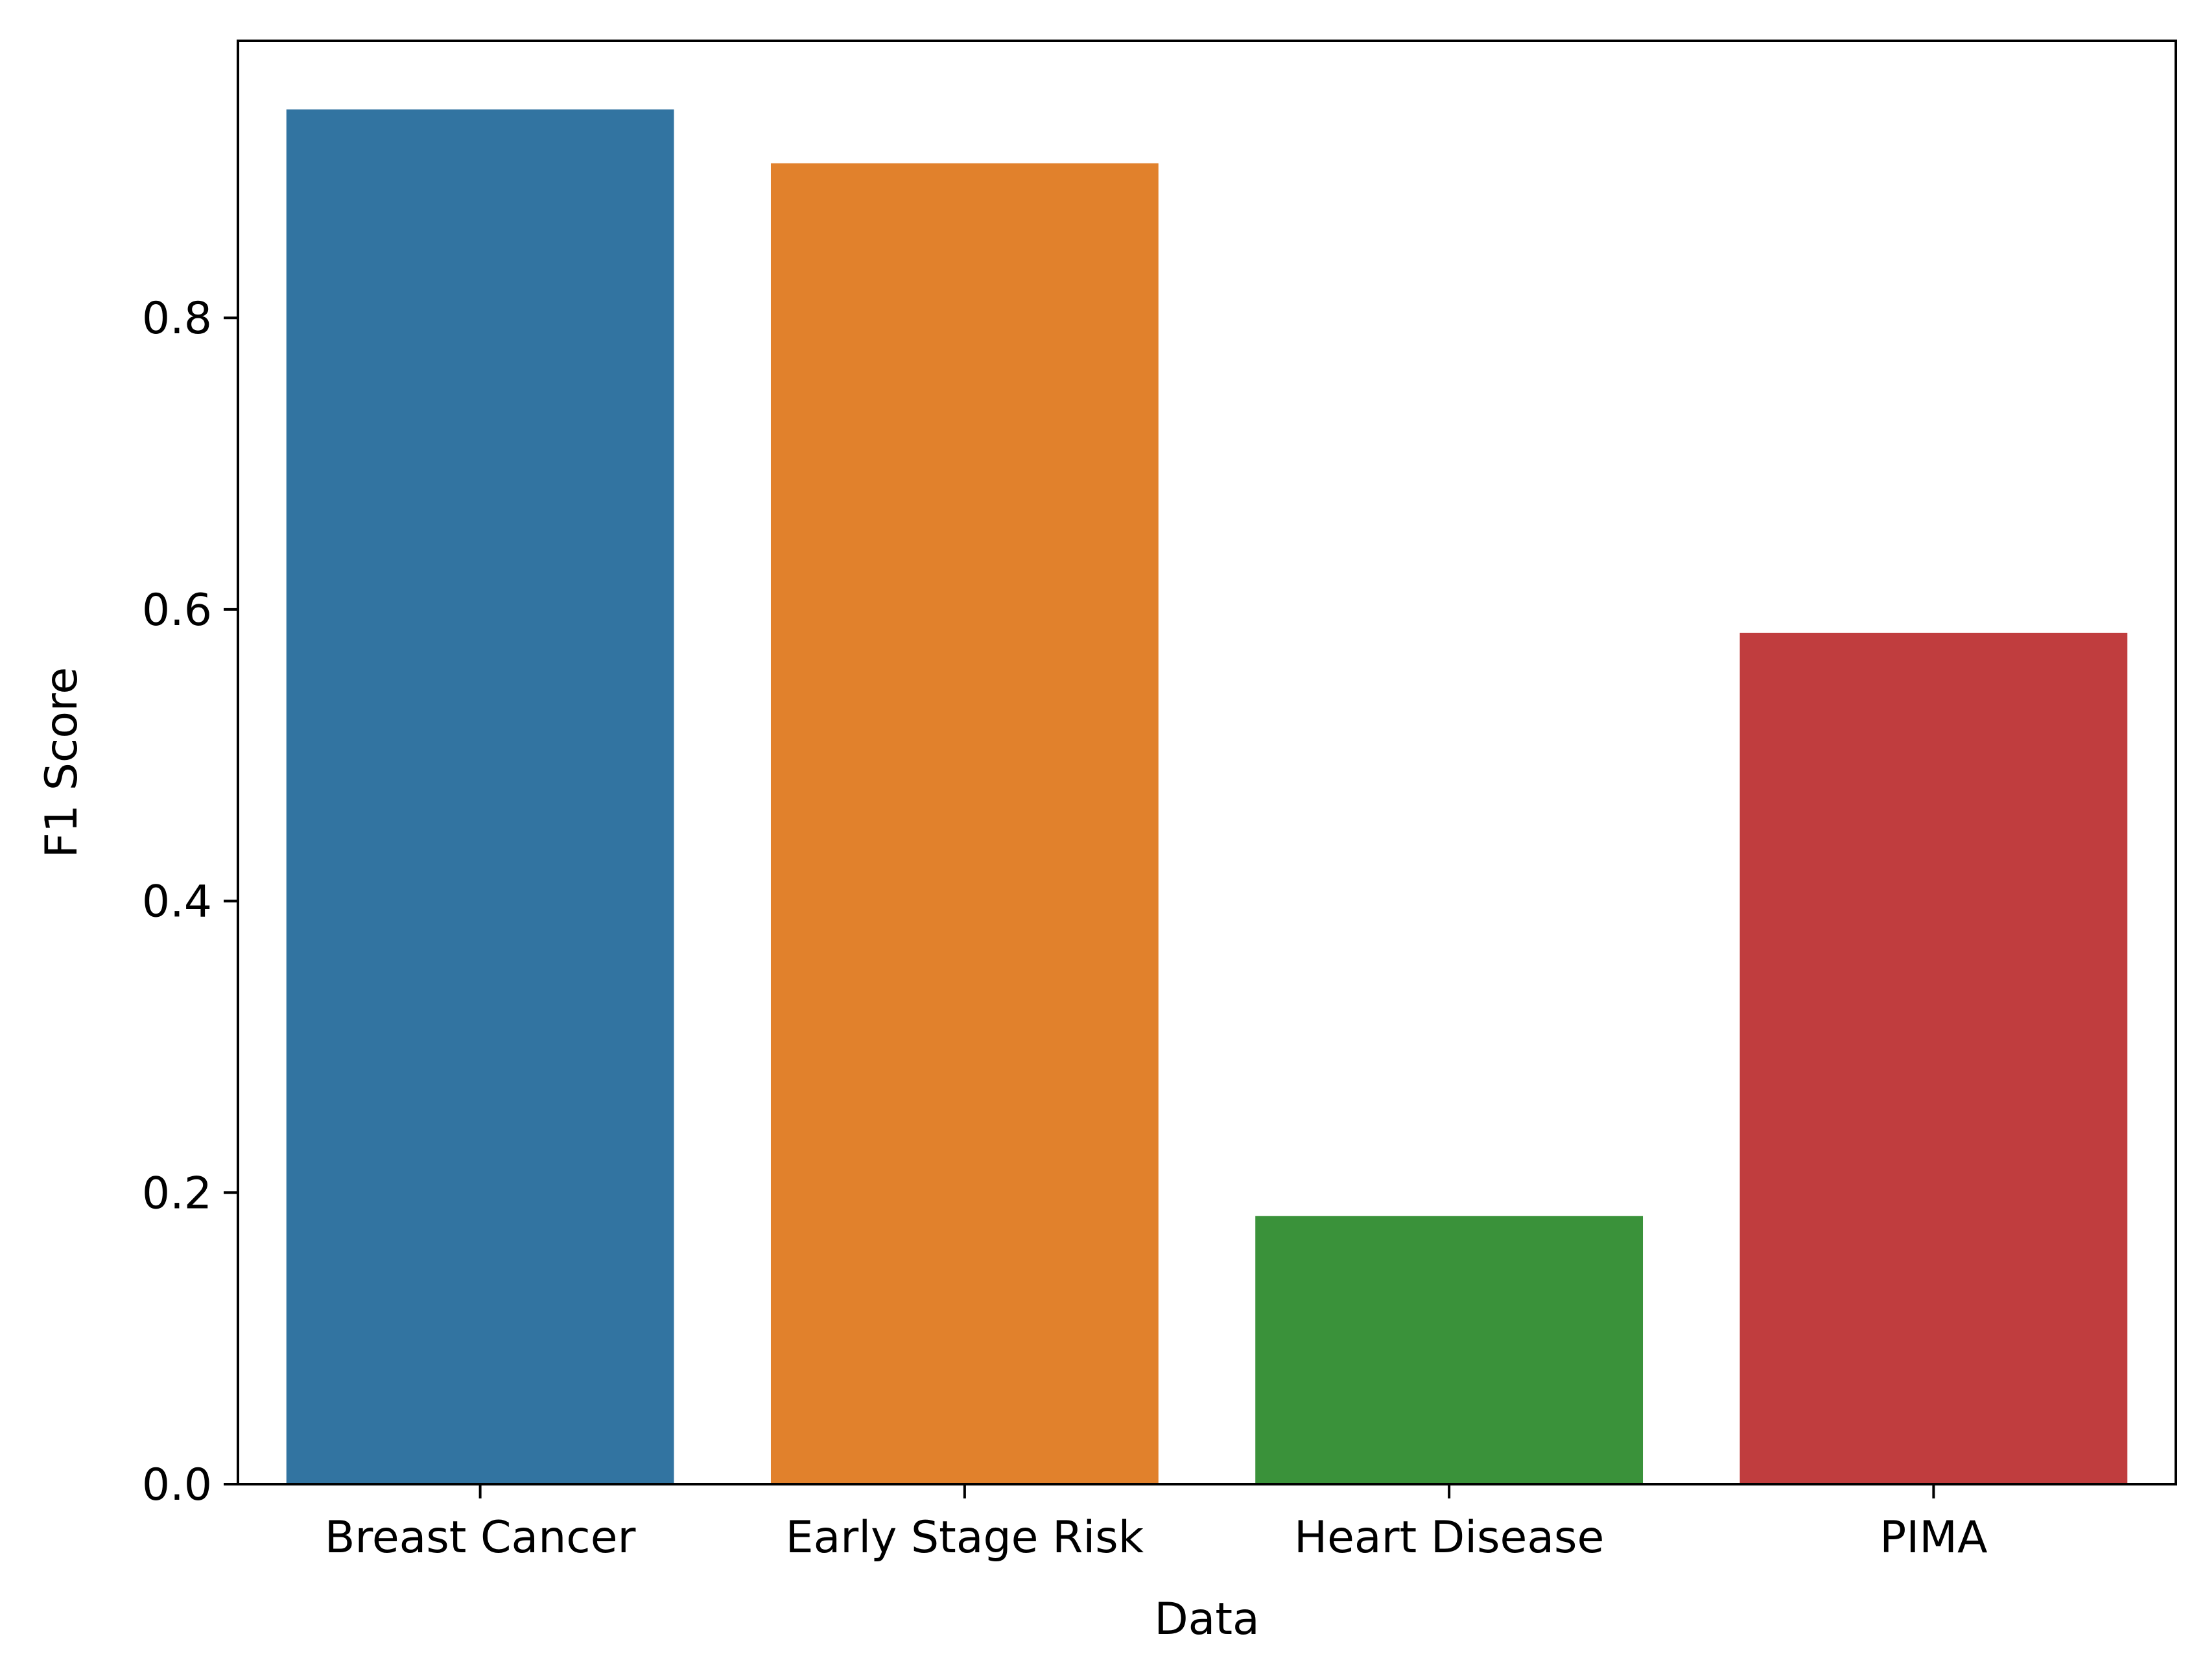 This screenshot has height=1680, width=2205. I want to click on y-ticks-group: 0.0 0.2 0.4 0.6 0.8, so click(190, 902).